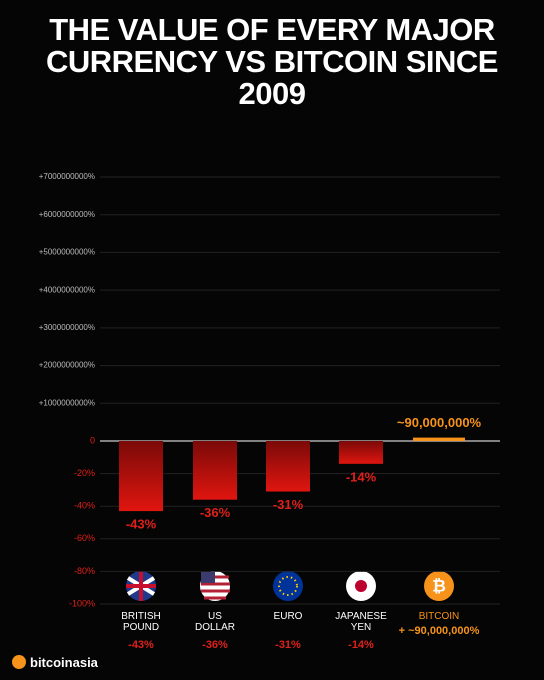 The height and width of the screenshot is (680, 544). What do you see at coordinates (141, 586) in the screenshot?
I see `flag-uk-cross` at bounding box center [141, 586].